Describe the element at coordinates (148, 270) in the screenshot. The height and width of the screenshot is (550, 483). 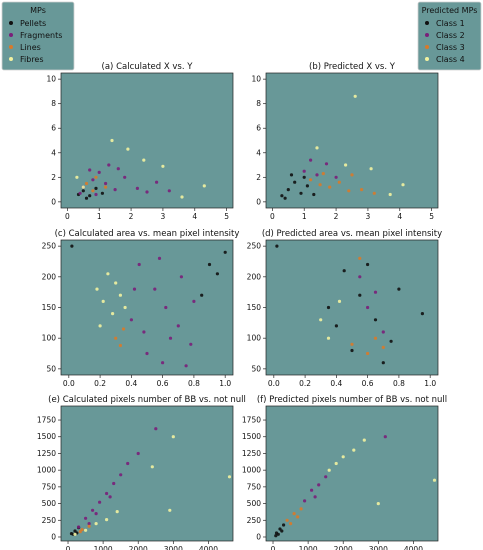
I see `series-pellets` at that location.